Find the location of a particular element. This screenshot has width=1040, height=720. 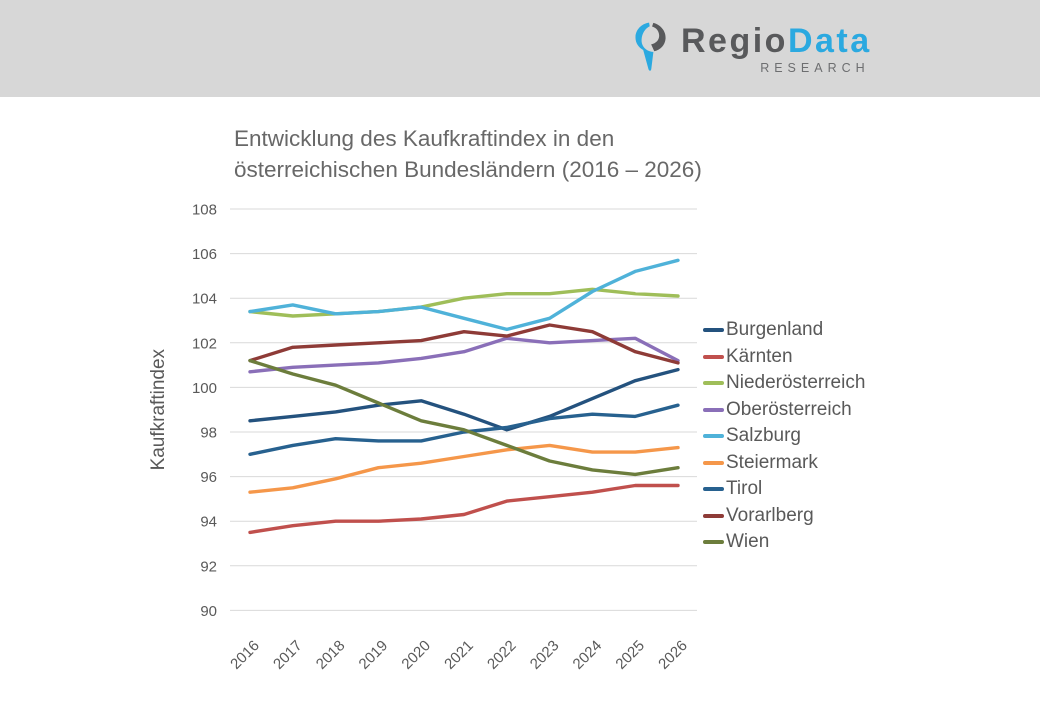

y-tick-label: 98 is located at coordinates (208, 433).